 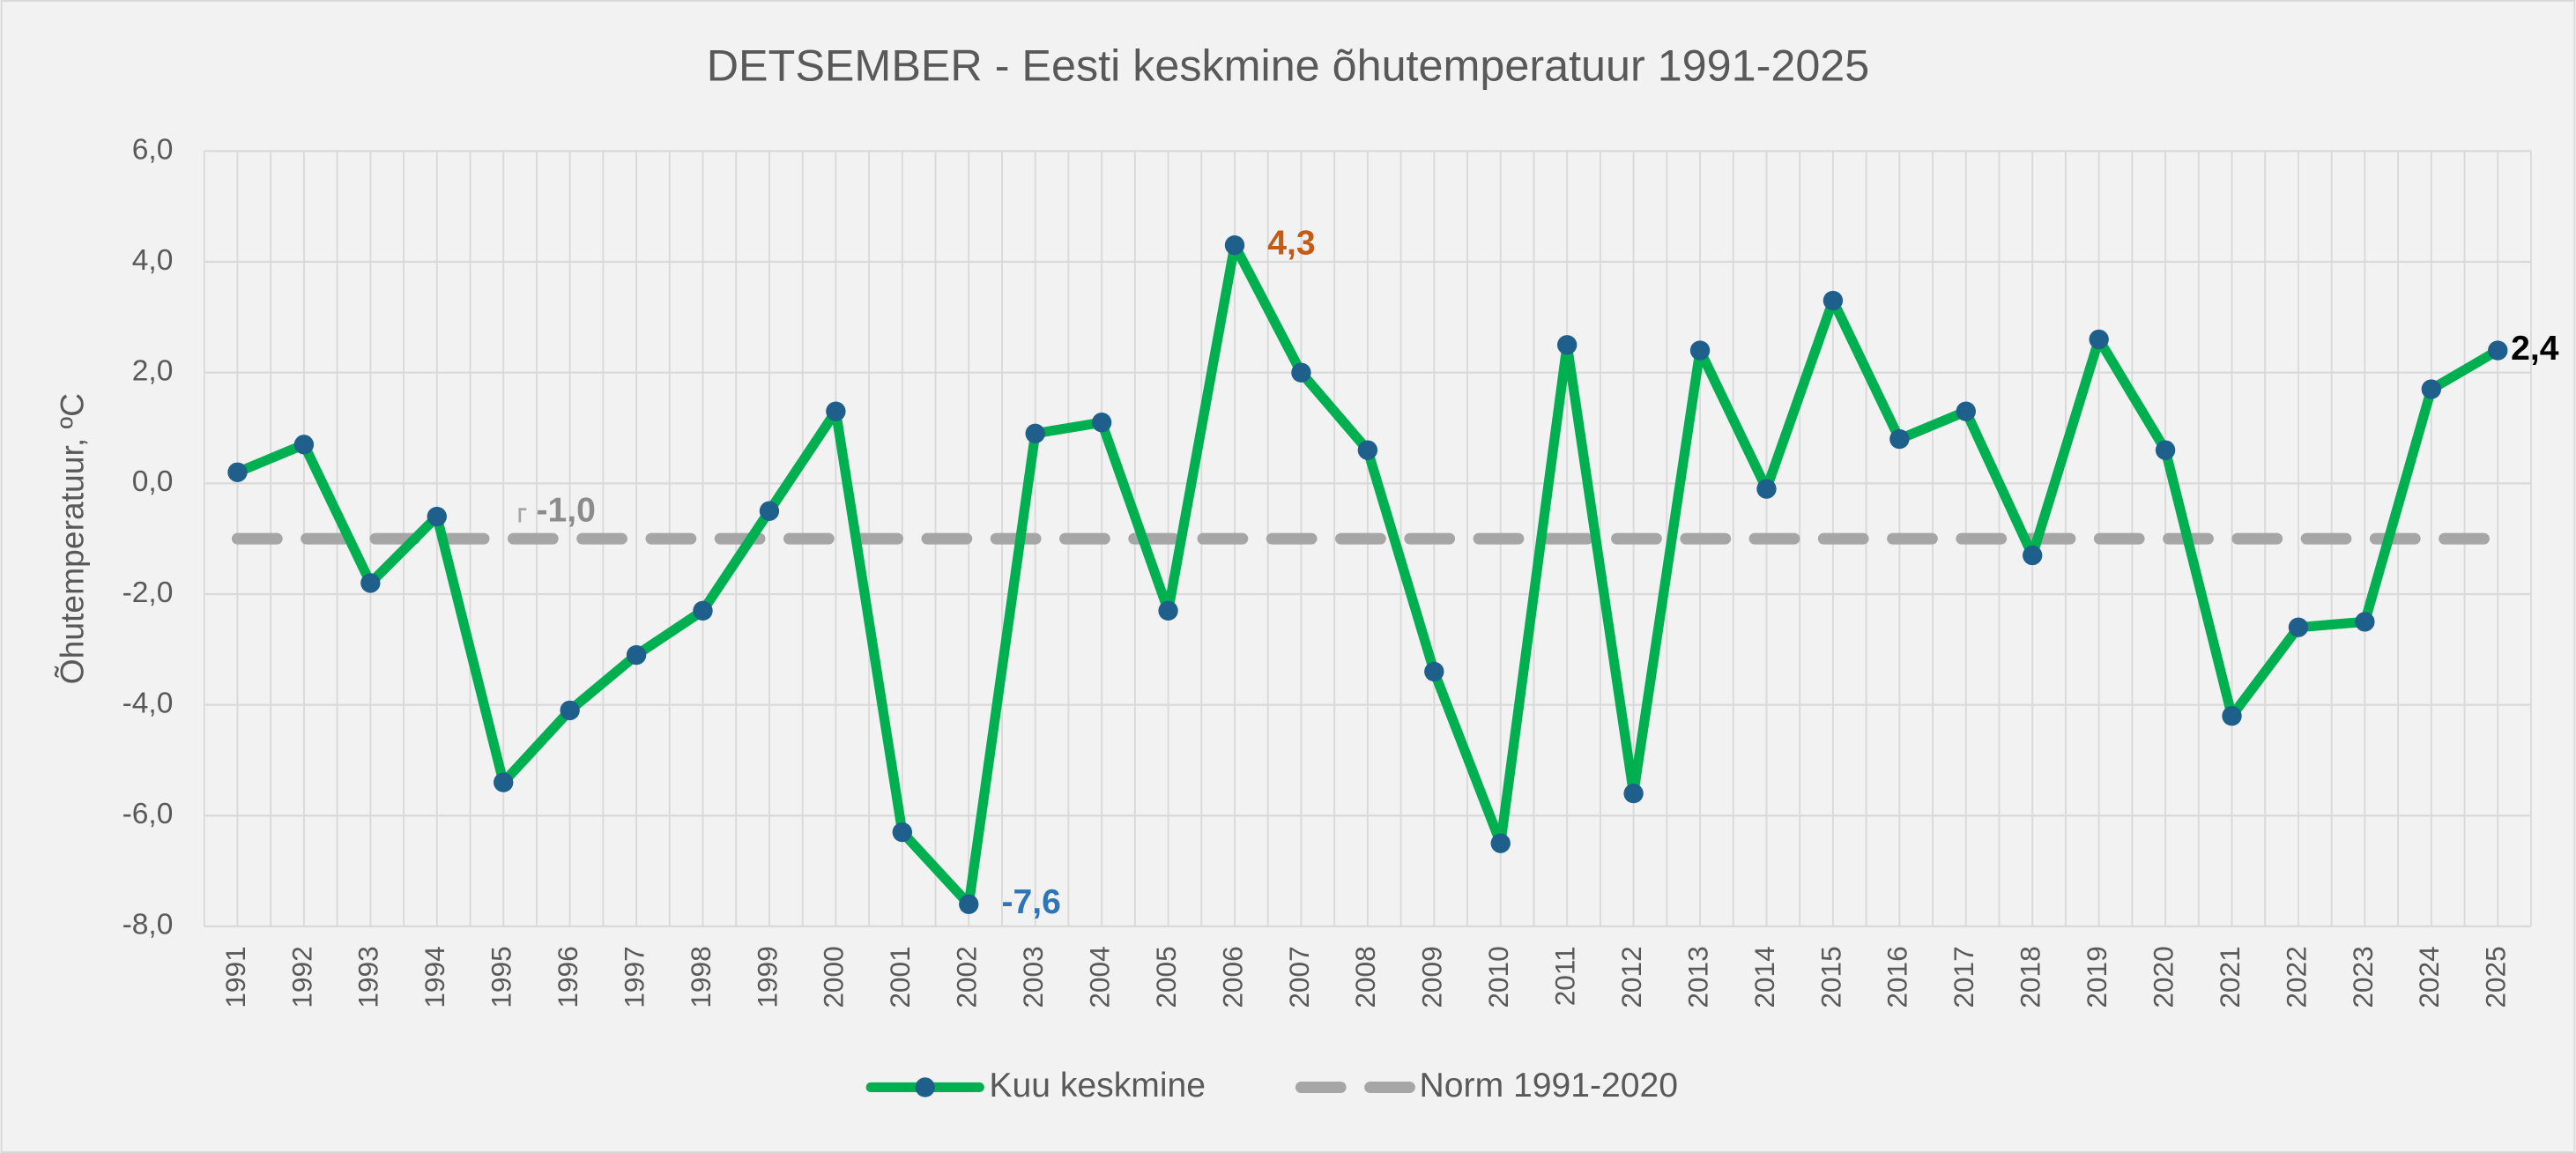 I want to click on y-tick-label: 4,0, so click(x=153, y=260).